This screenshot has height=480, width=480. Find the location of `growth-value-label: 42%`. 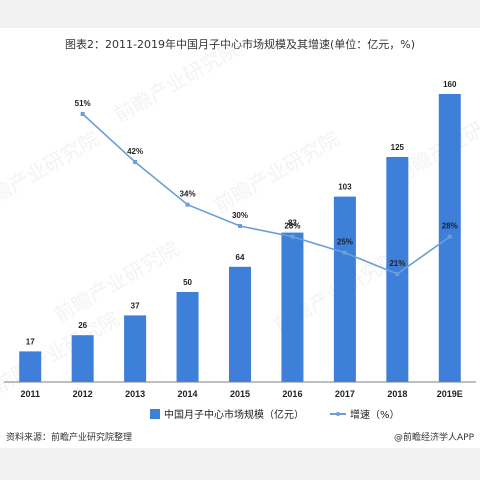

growth-value-label: 42% is located at coordinates (135, 151).